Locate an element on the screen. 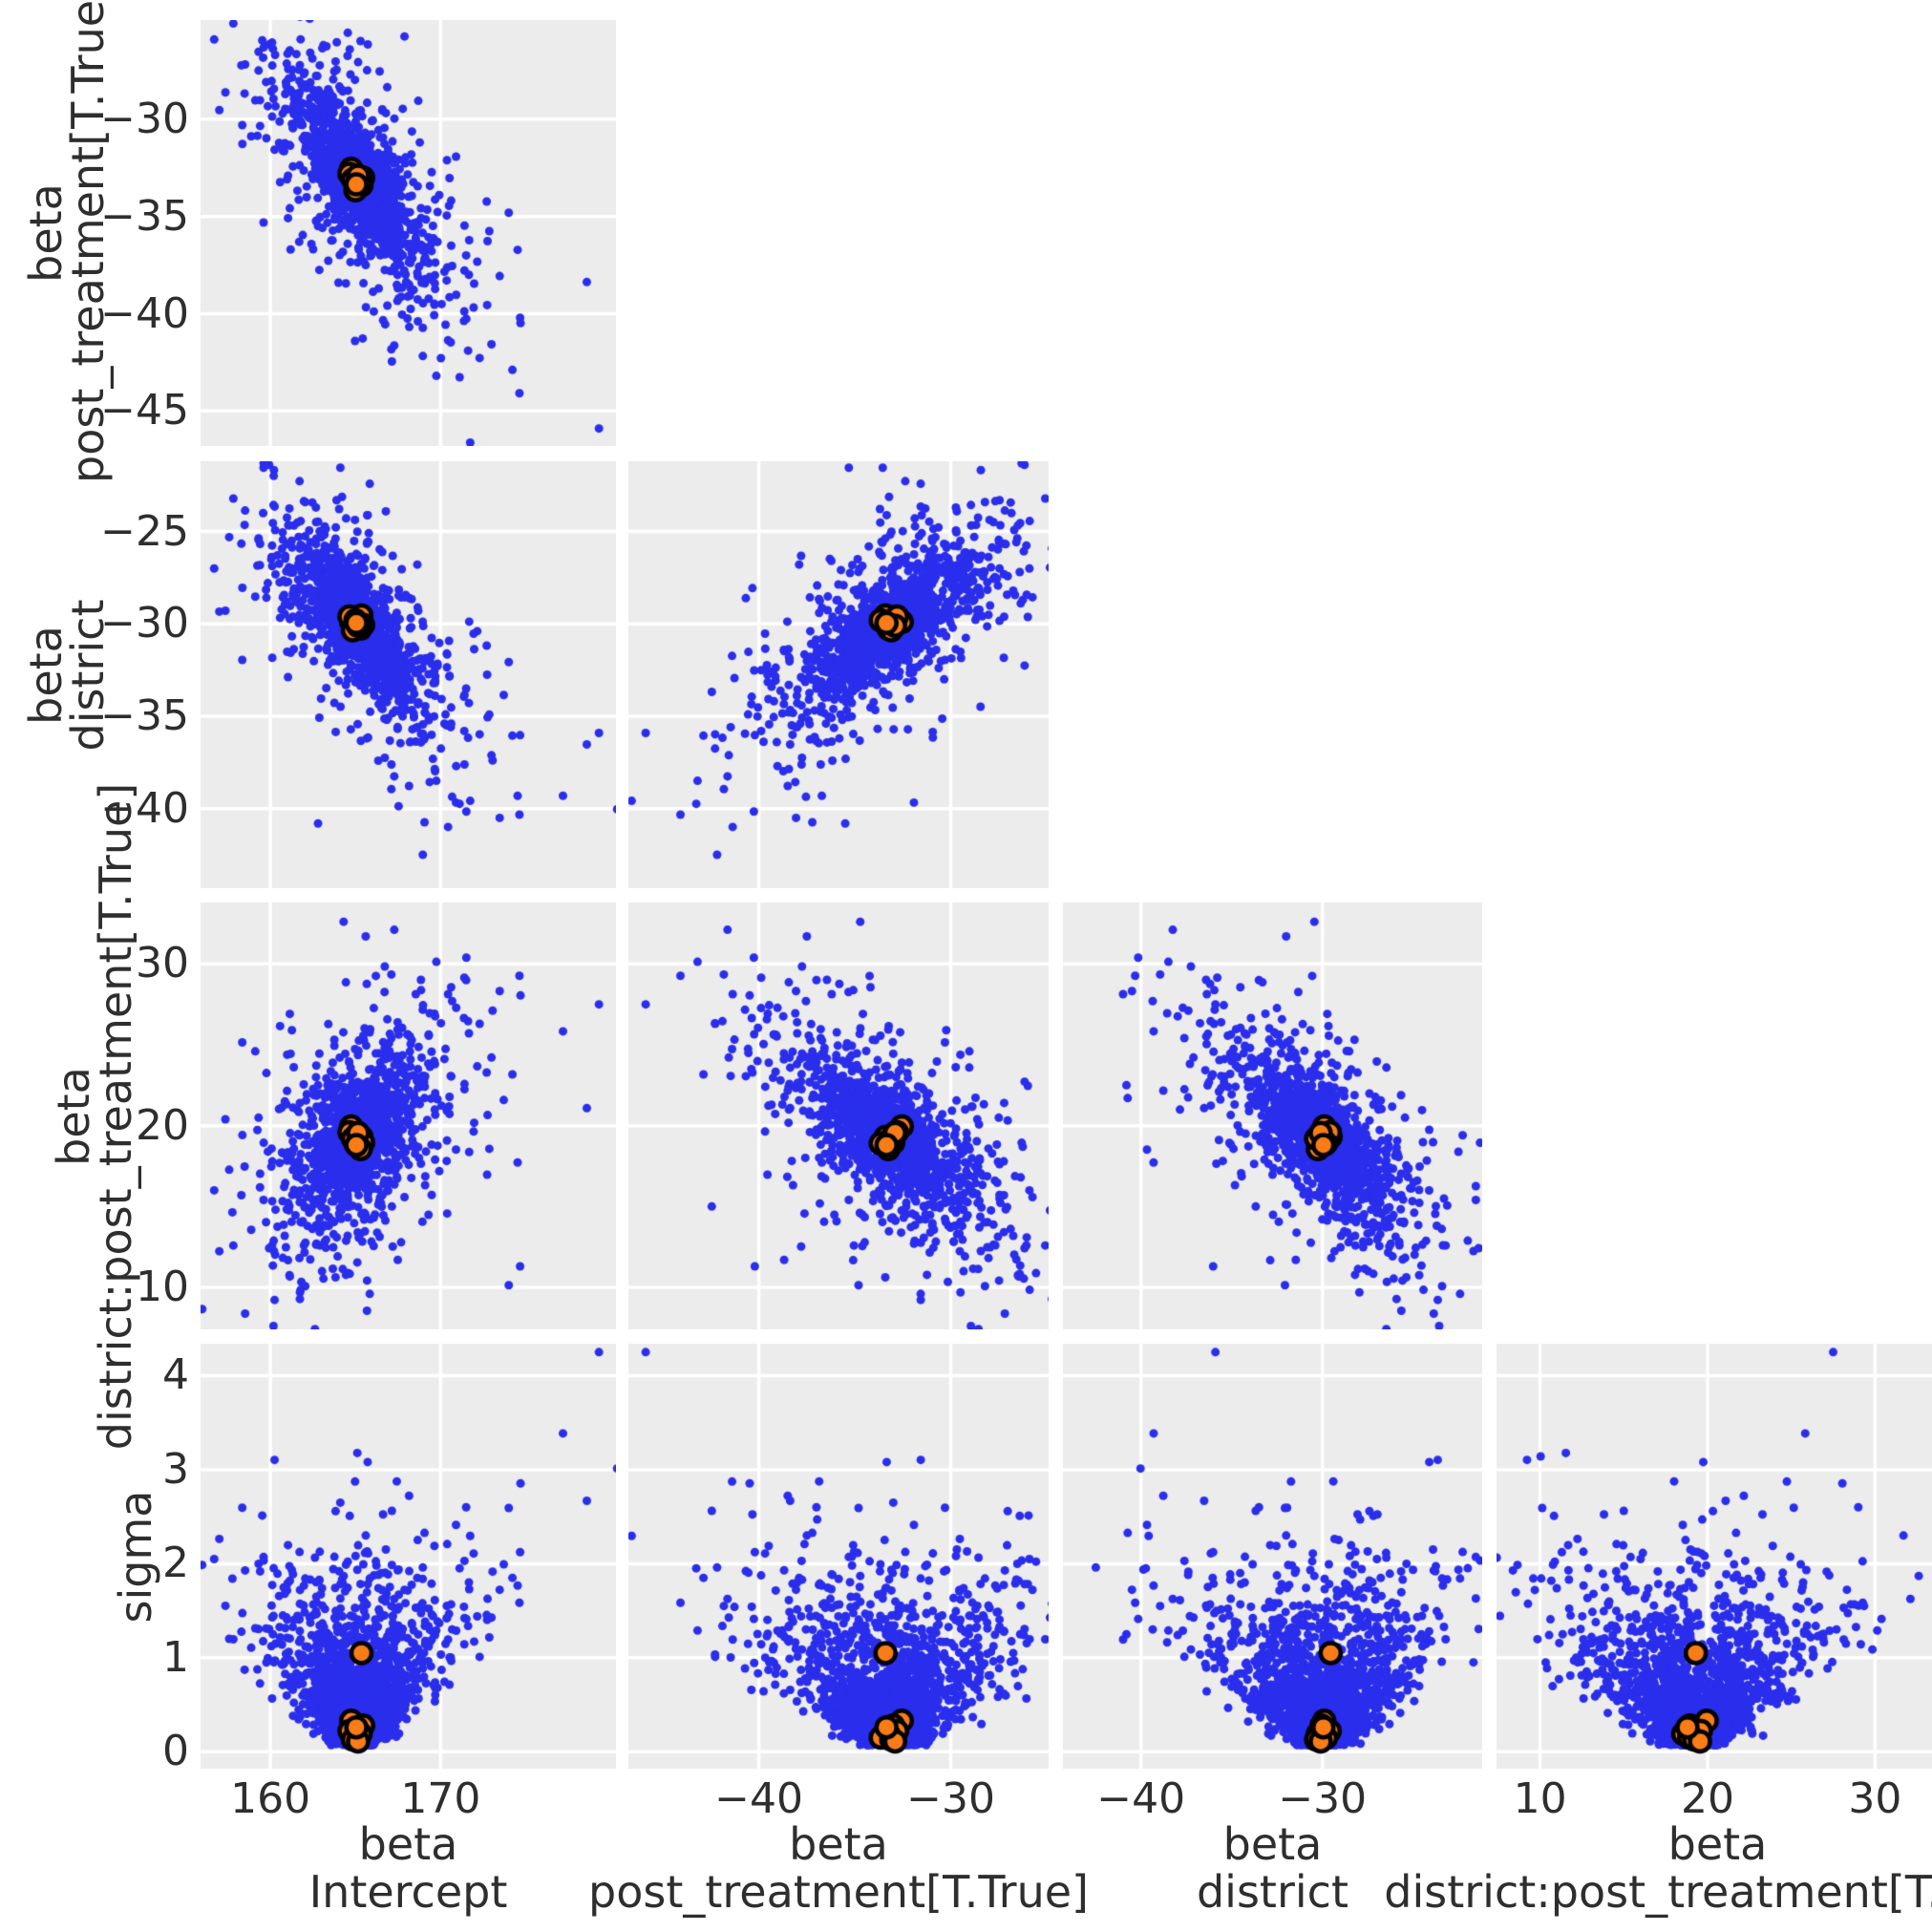 The width and height of the screenshot is (1932, 1932). y-tick-label-sigma: 1 is located at coordinates (175, 1657).